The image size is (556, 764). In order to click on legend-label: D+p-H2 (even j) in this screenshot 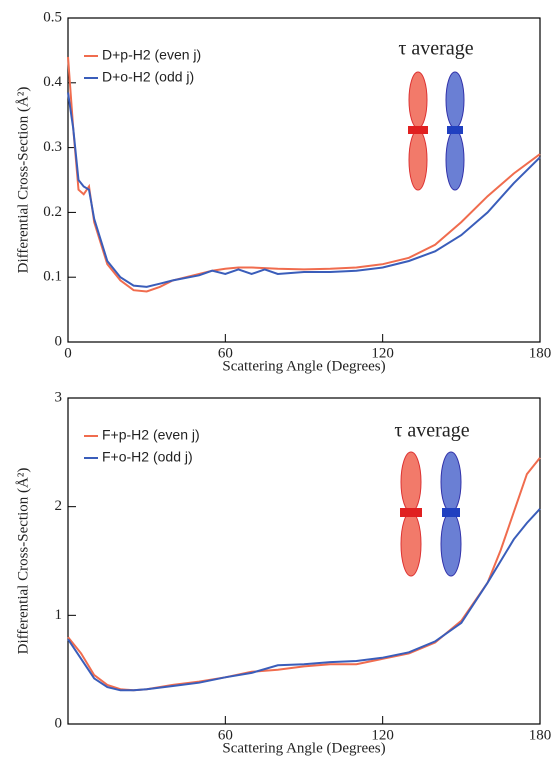, I will do `click(151, 55)`.